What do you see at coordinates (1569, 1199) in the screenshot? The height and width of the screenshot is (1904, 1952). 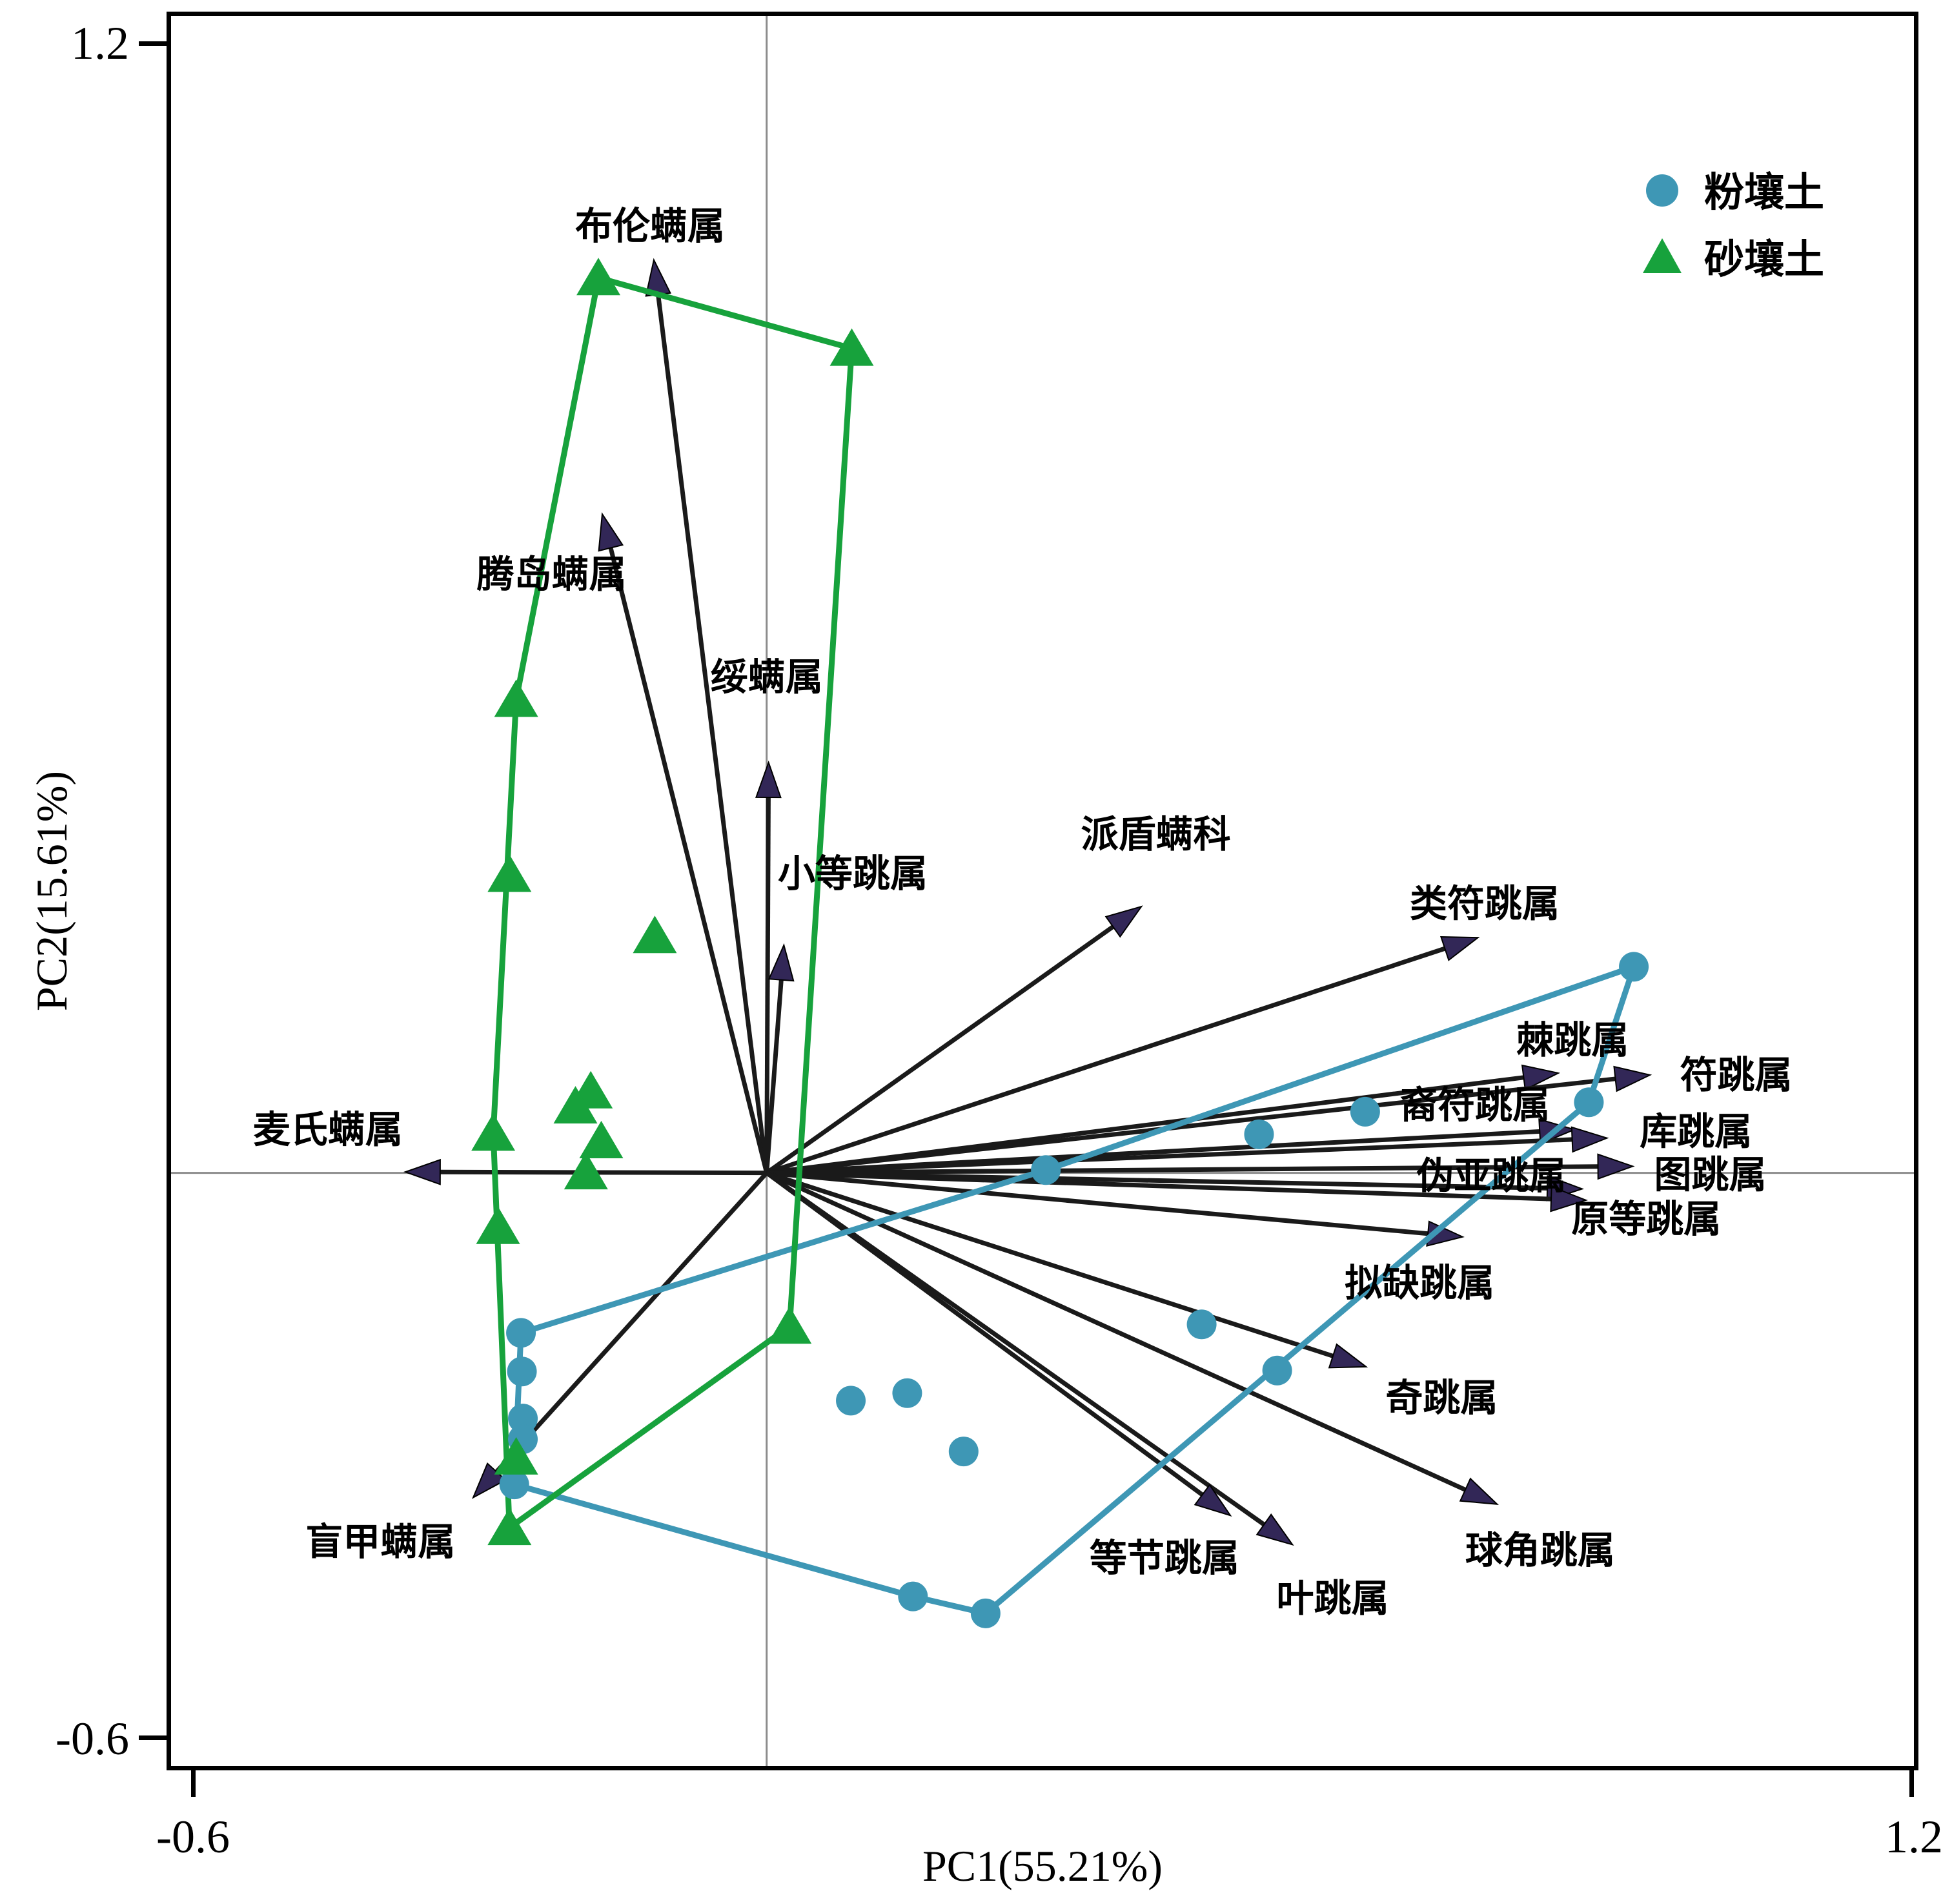 I see `vector-arrowhead-原等跳属` at bounding box center [1569, 1199].